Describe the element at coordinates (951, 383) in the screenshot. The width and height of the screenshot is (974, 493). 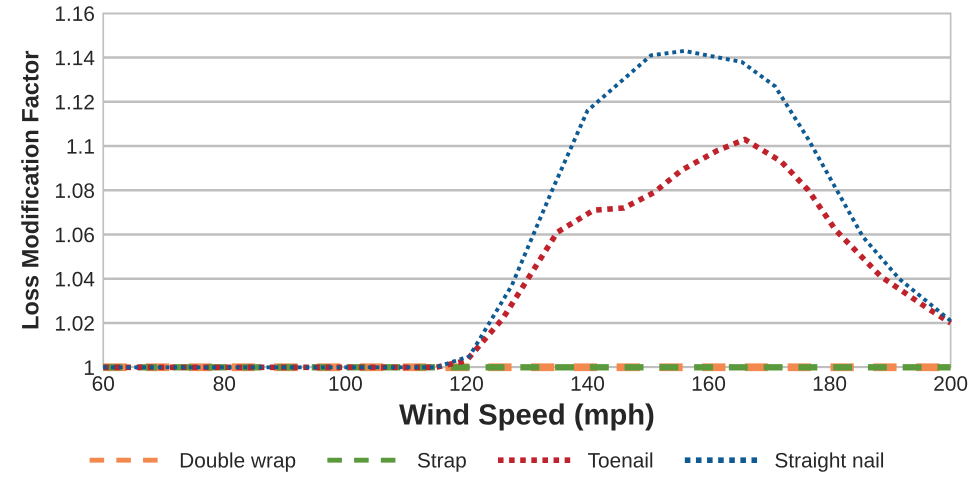
I see `x-tick-label: 200` at that location.